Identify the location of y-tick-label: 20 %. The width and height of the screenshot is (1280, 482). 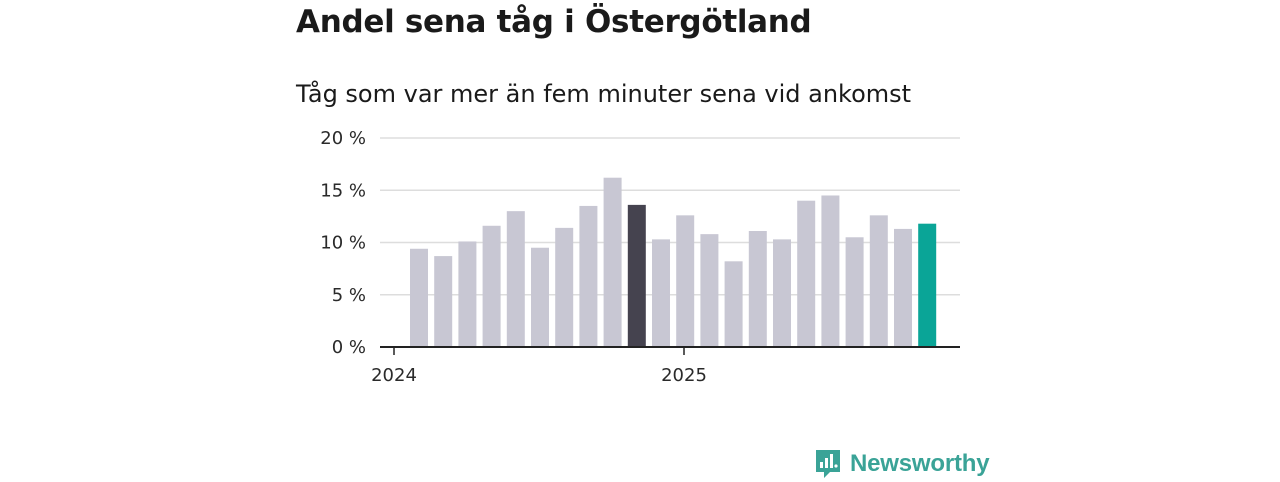
(343, 138).